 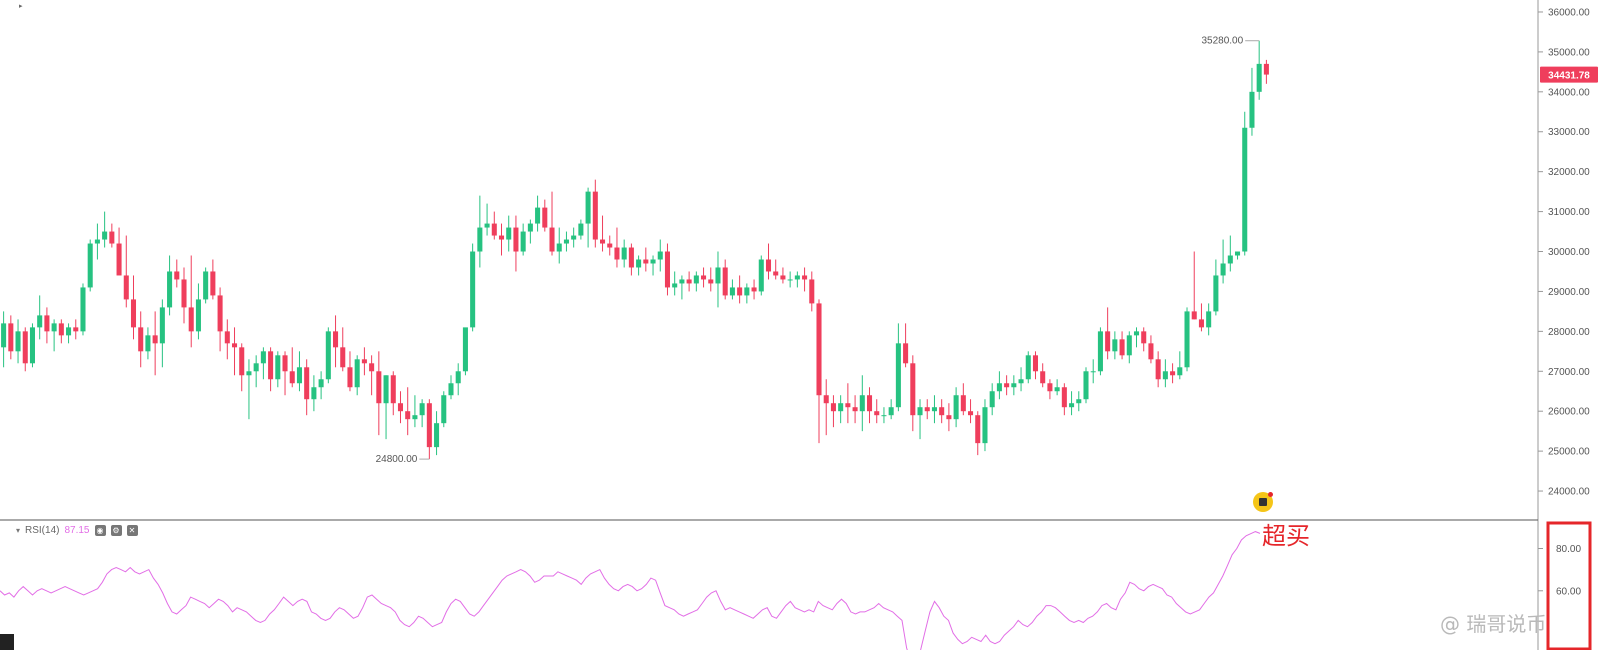 What do you see at coordinates (132, 530) in the screenshot?
I see `close-icon: ✕` at bounding box center [132, 530].